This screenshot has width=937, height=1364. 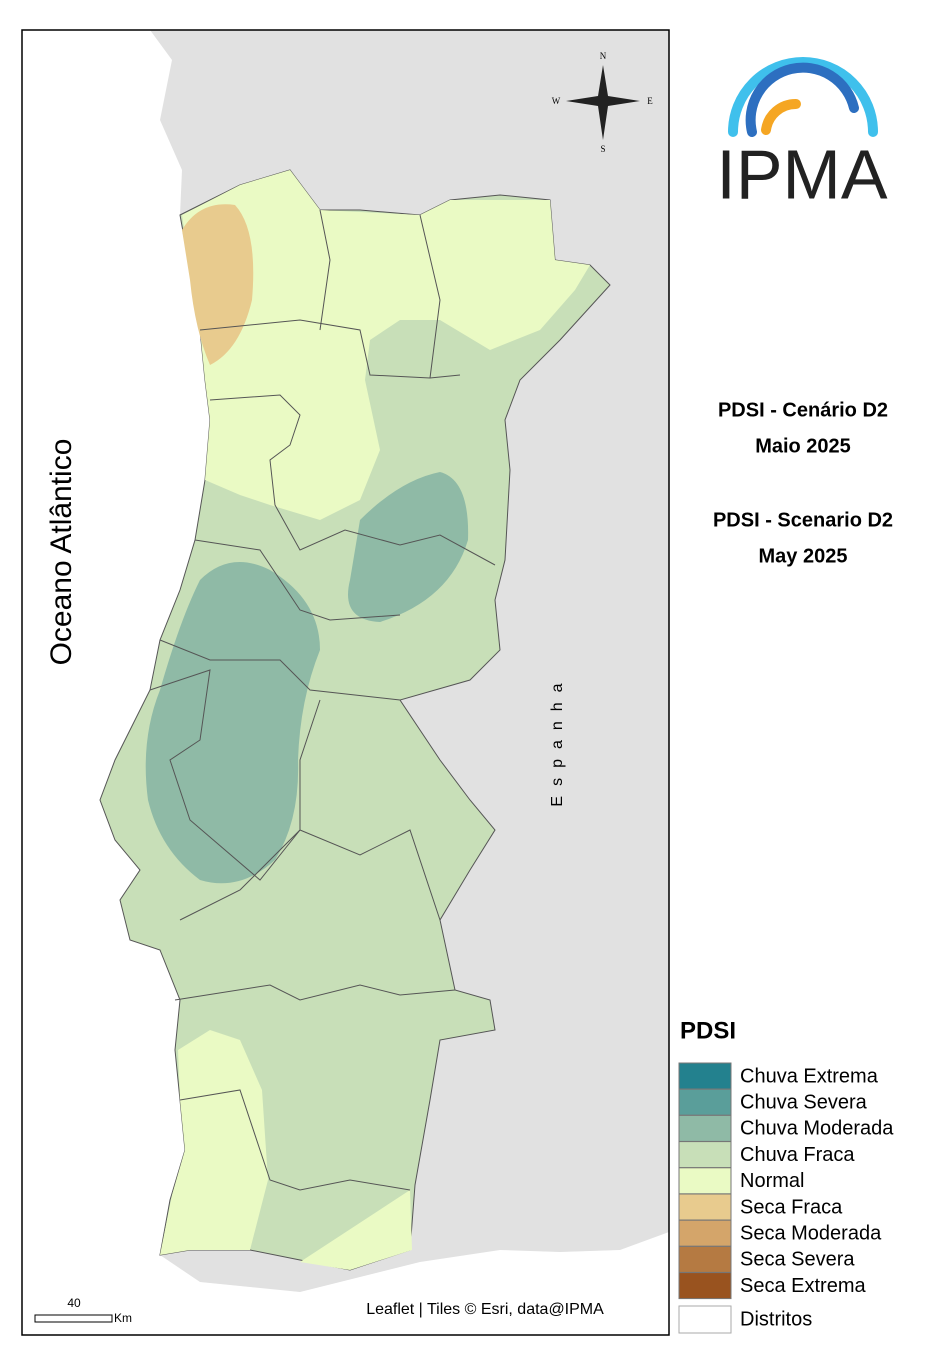 What do you see at coordinates (791, 1207) in the screenshot?
I see `legend-label: Seca Fraca` at bounding box center [791, 1207].